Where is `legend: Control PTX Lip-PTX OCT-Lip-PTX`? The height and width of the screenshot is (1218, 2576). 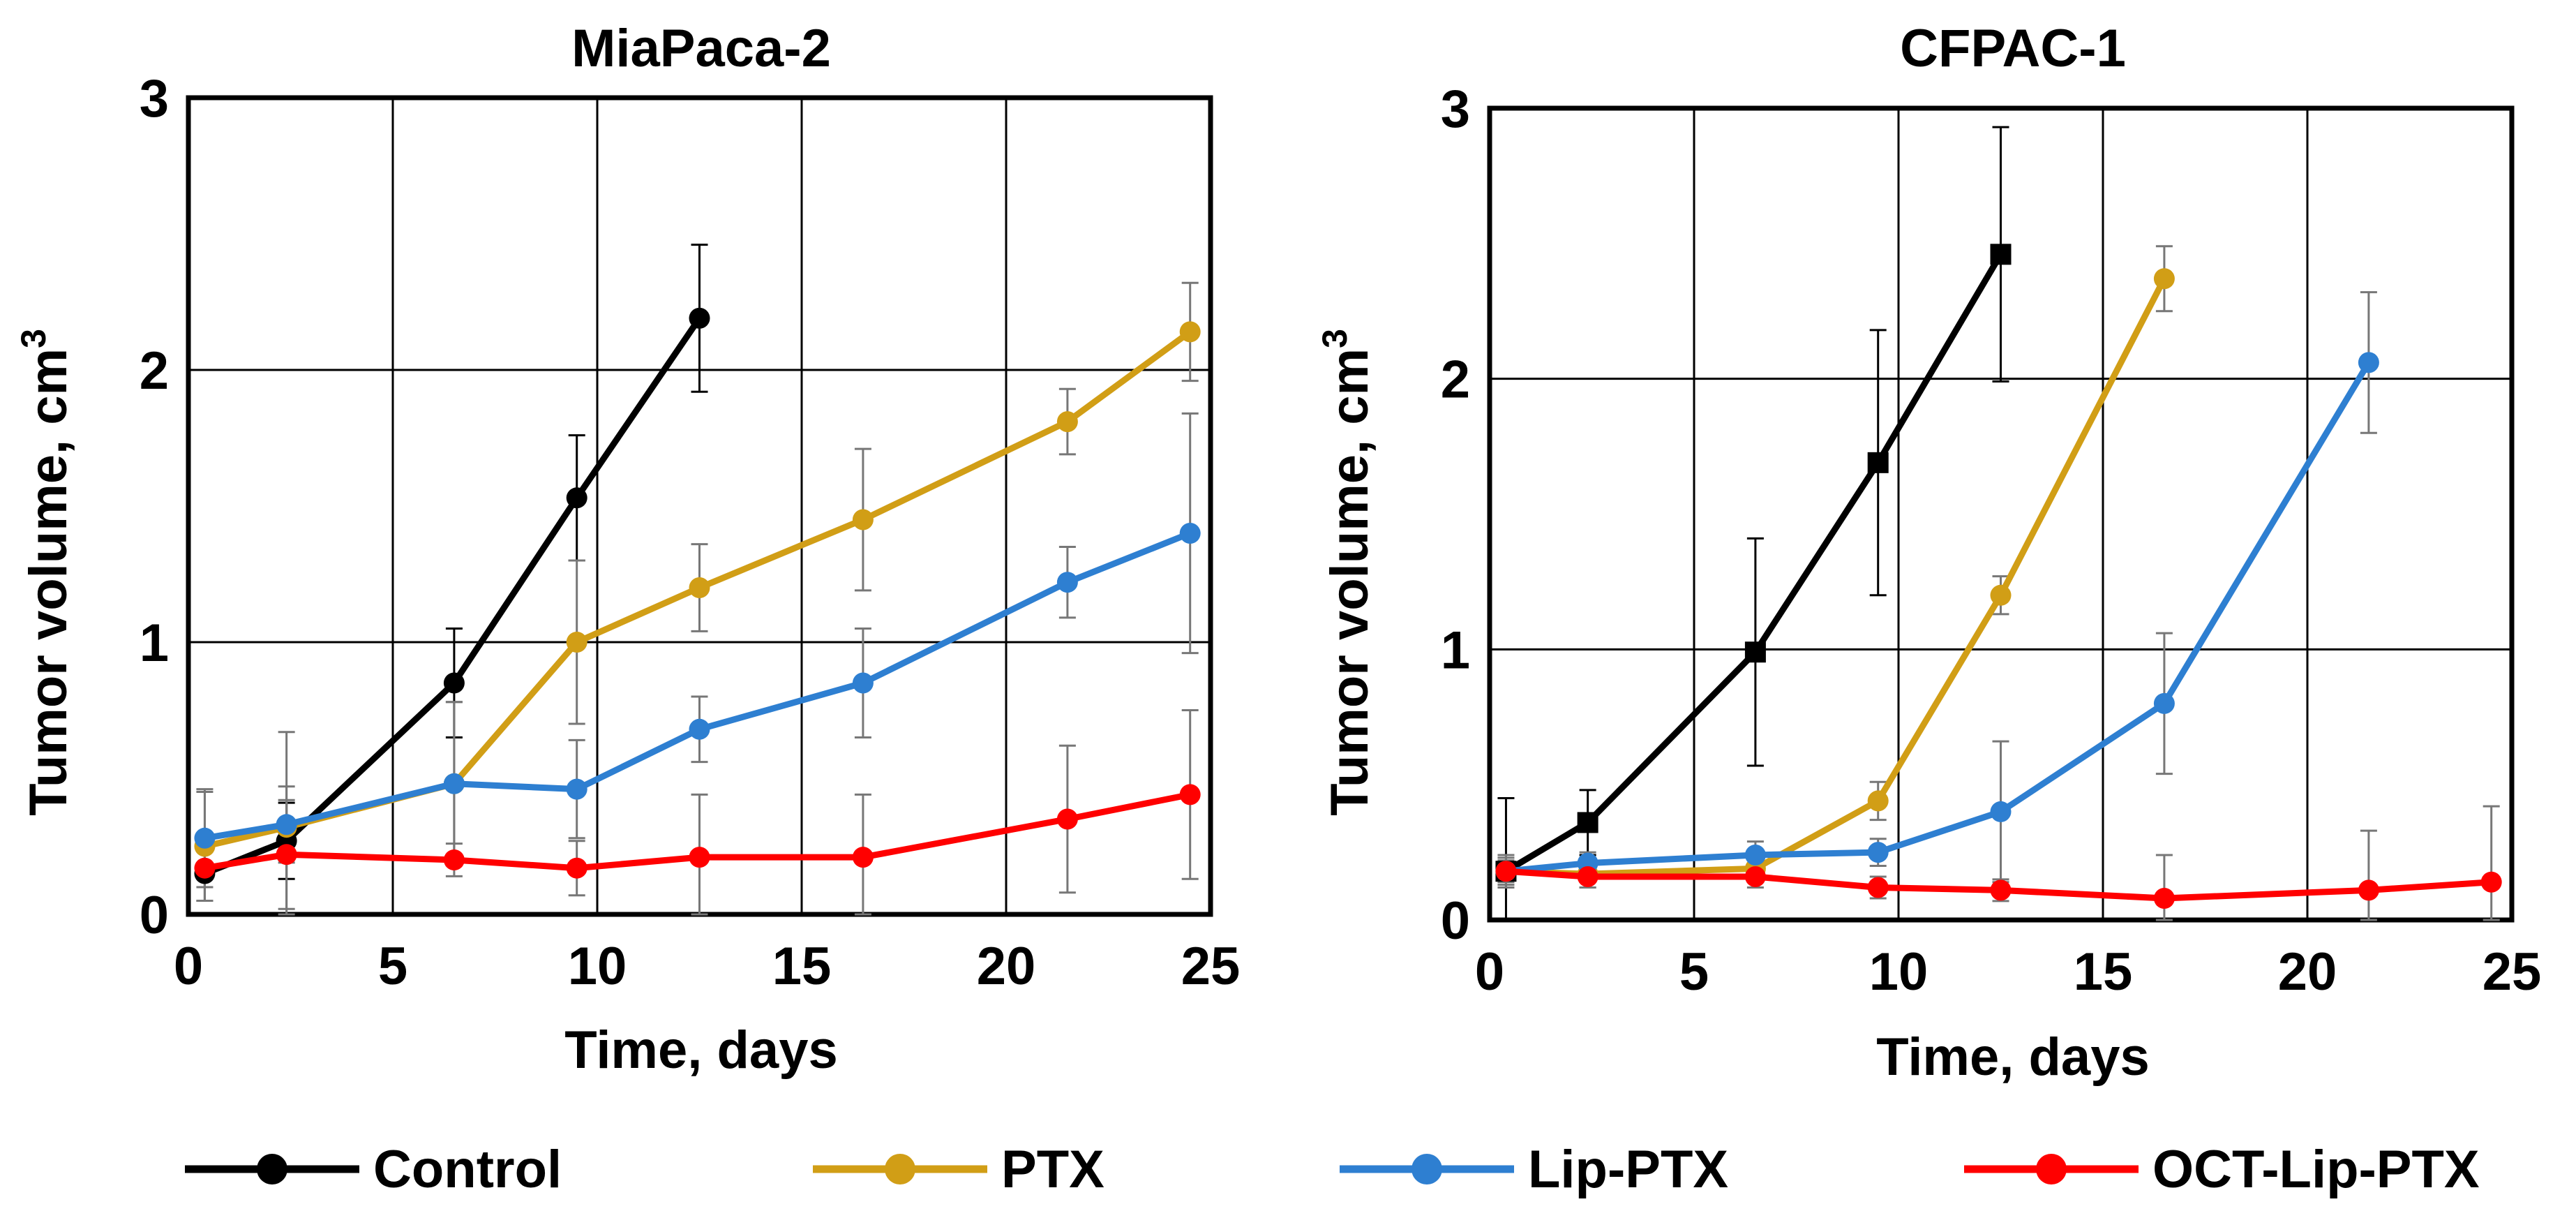
legend: Control PTX Lip-PTX OCT-Lip-PTX is located at coordinates (1332, 1169).